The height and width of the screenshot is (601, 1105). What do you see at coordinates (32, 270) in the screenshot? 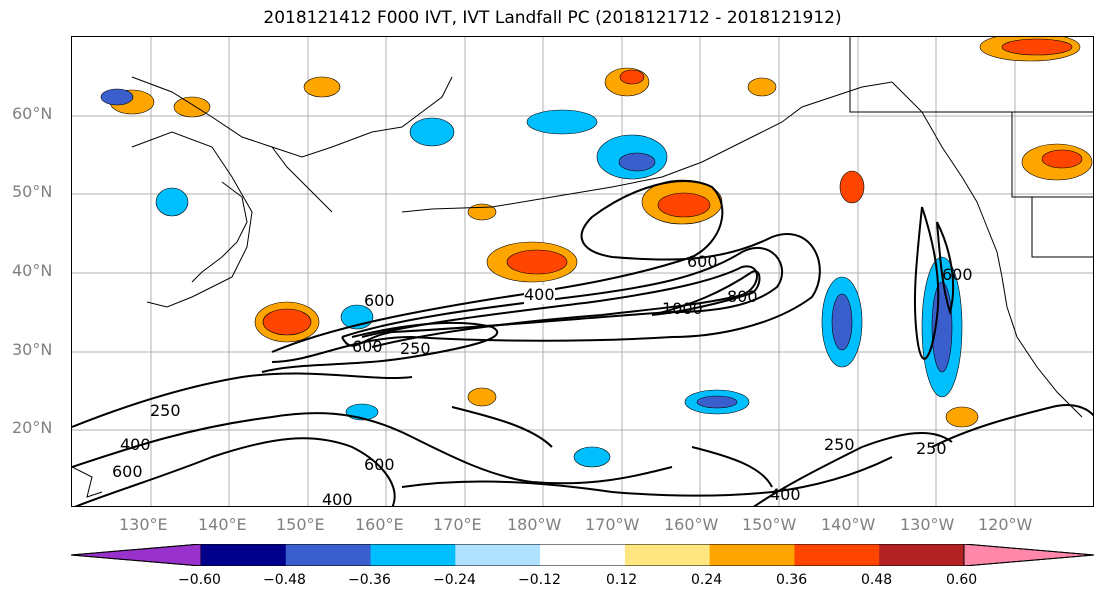
I see `lat-label: 40°N` at bounding box center [32, 270].